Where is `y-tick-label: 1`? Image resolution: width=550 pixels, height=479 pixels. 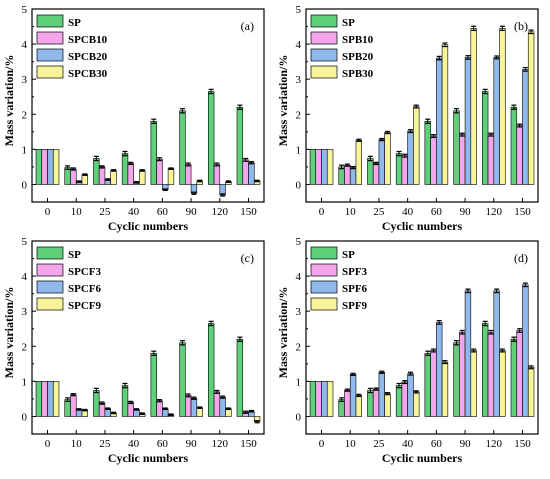
y-tick-label: 1 is located at coordinates (25, 382).